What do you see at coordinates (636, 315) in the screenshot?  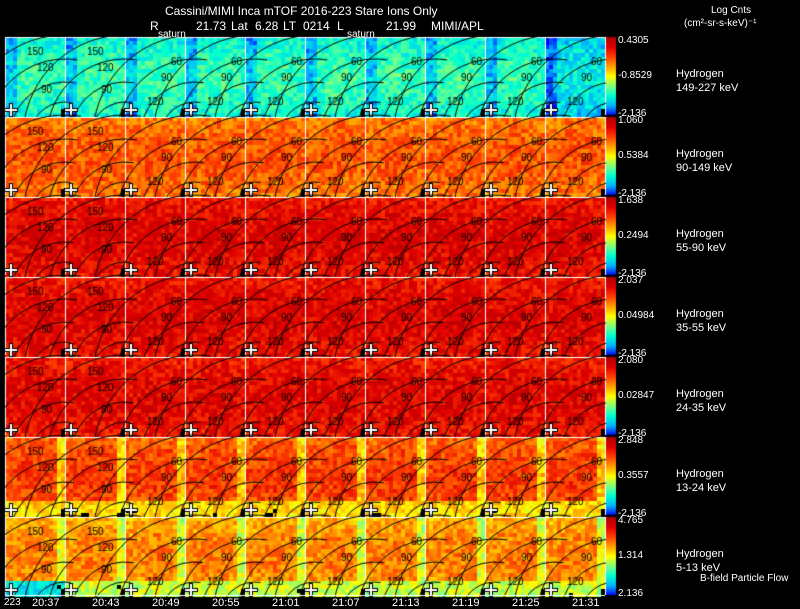 I see `colorbar-mid-label: 0.04984` at bounding box center [636, 315].